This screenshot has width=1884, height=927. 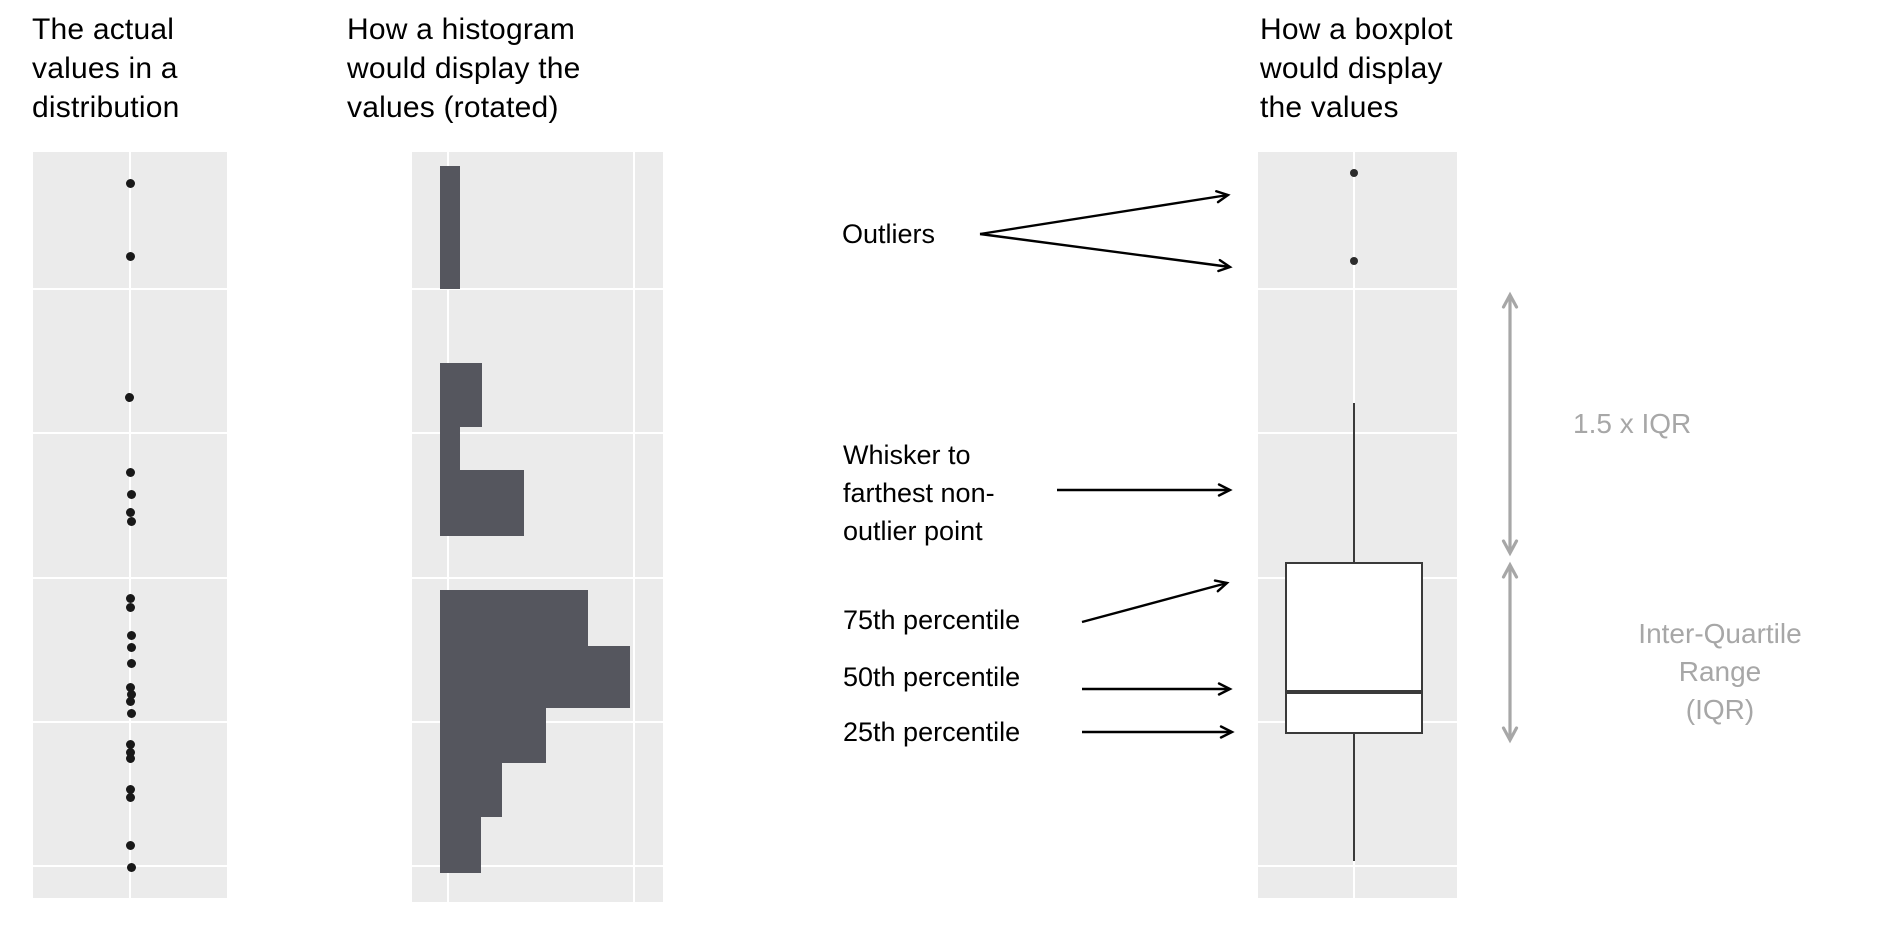 What do you see at coordinates (537, 527) in the screenshot?
I see `histogram-panel` at bounding box center [537, 527].